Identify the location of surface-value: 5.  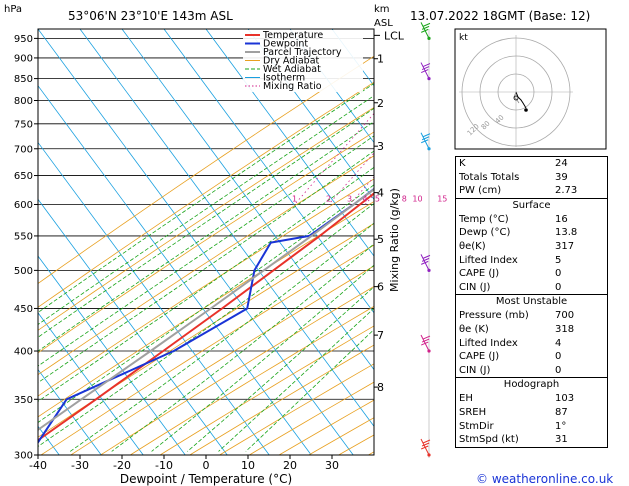
(558, 260).